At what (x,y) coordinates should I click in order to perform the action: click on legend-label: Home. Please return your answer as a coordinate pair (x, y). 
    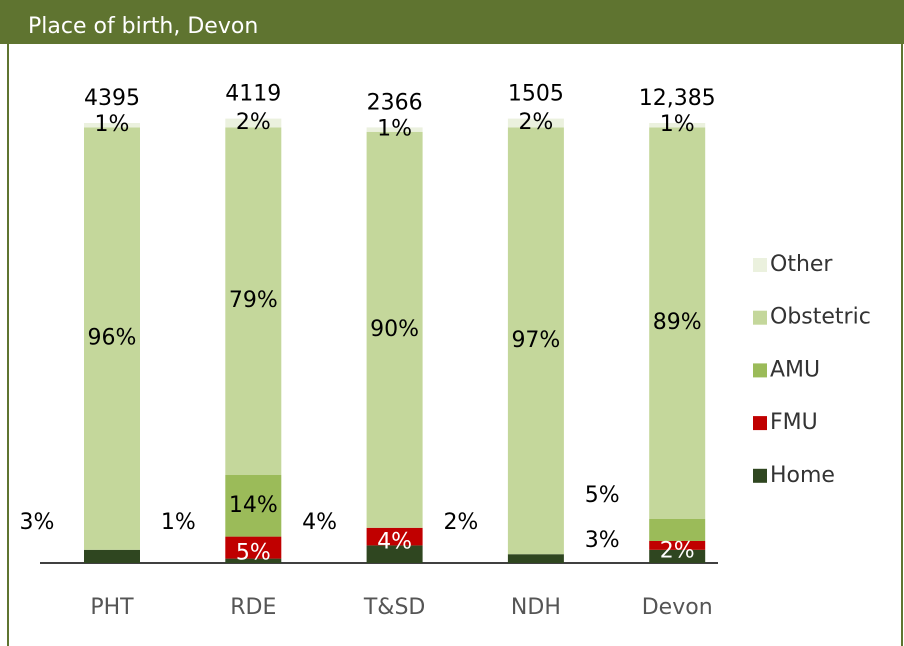
    Looking at the image, I should click on (802, 475).